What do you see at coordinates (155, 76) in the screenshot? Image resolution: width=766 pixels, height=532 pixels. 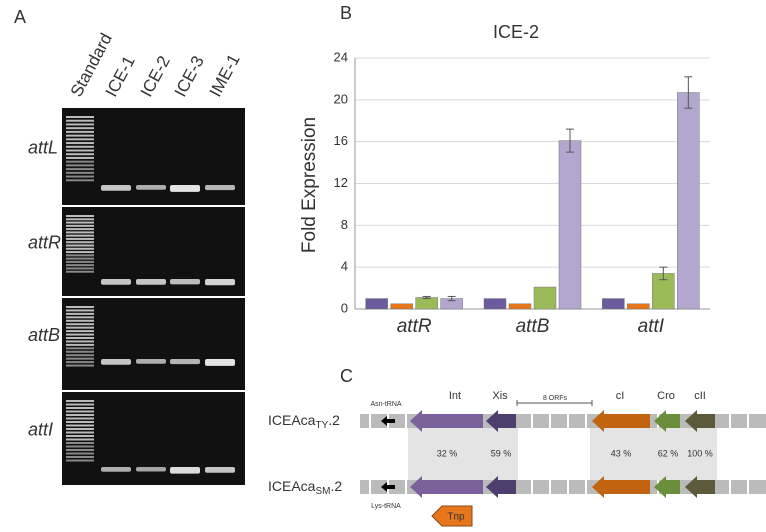 I see `lane-label: ICE-2` at bounding box center [155, 76].